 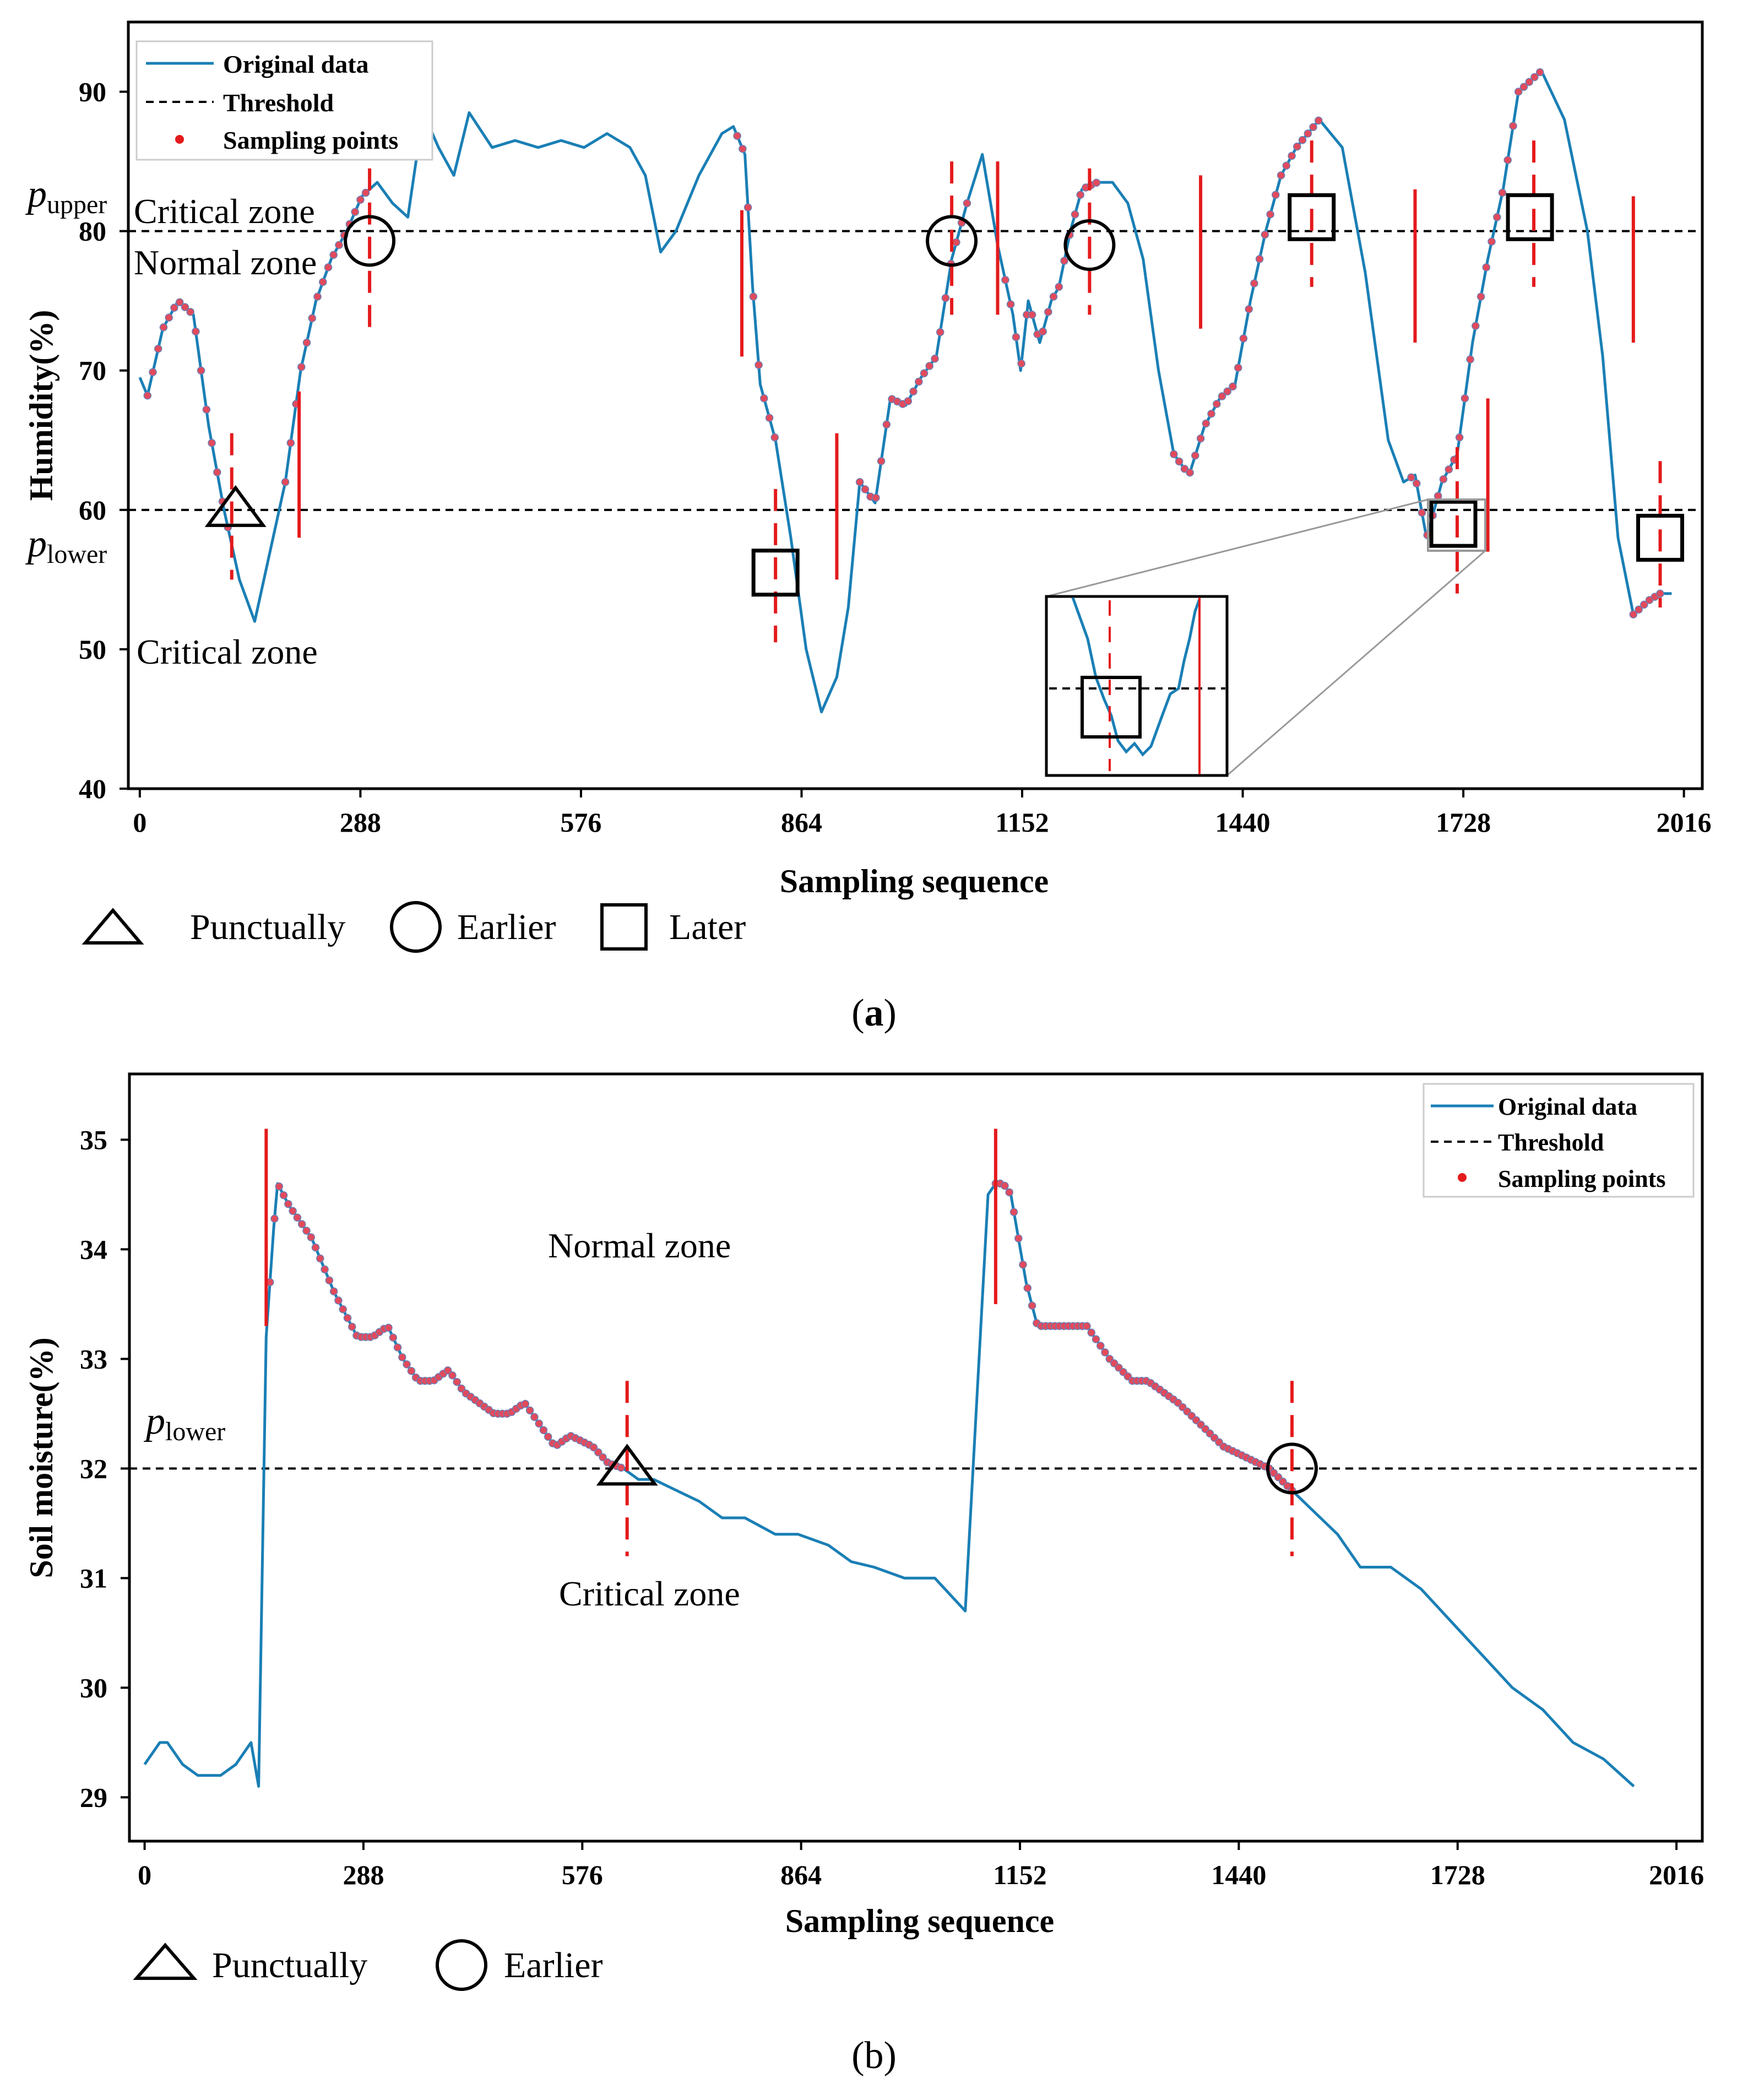 I want to click on x-tick-label: 2016, so click(x=1677, y=1874).